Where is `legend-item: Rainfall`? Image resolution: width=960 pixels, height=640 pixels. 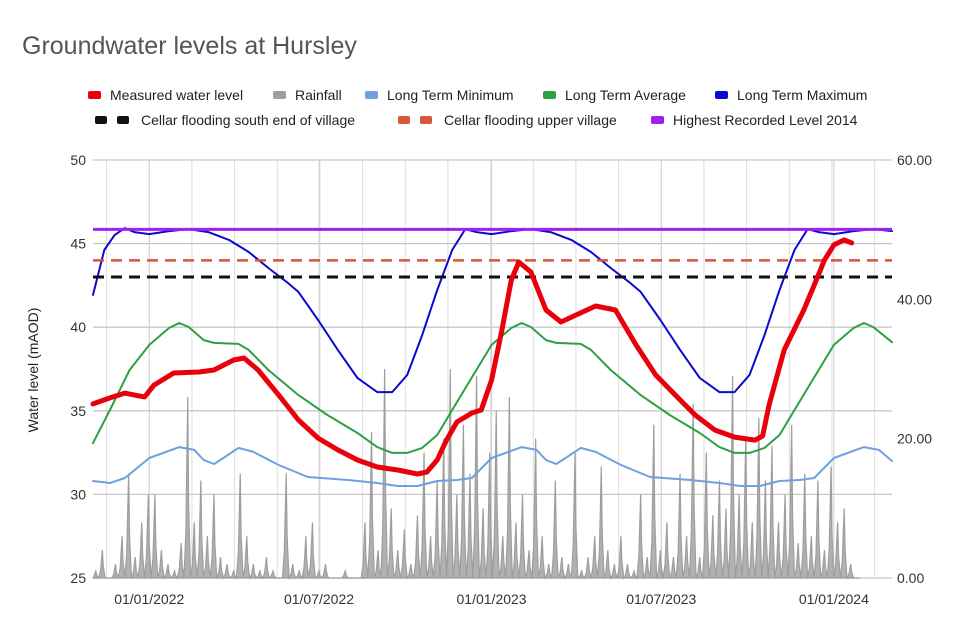
legend-item: Rainfall is located at coordinates (307, 95).